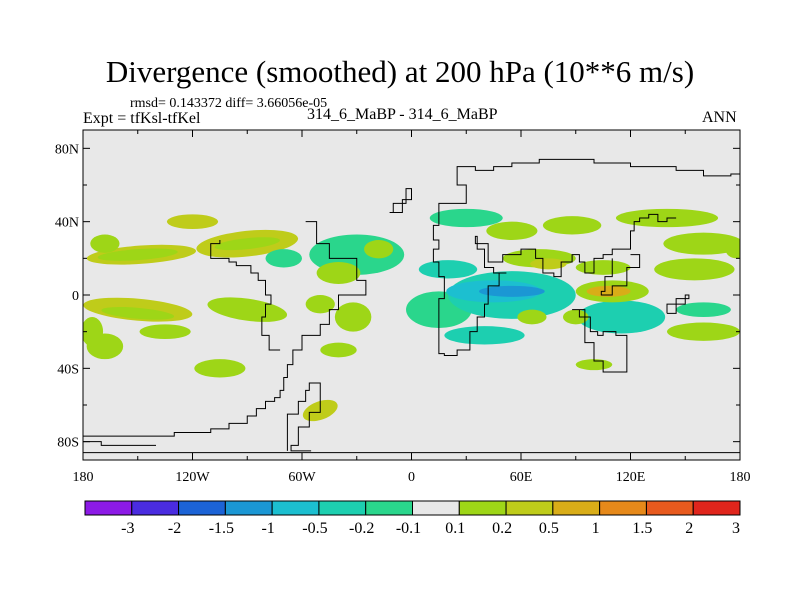 The height and width of the screenshot is (600, 800). I want to click on colorbar-label: 1.5, so click(642, 528).